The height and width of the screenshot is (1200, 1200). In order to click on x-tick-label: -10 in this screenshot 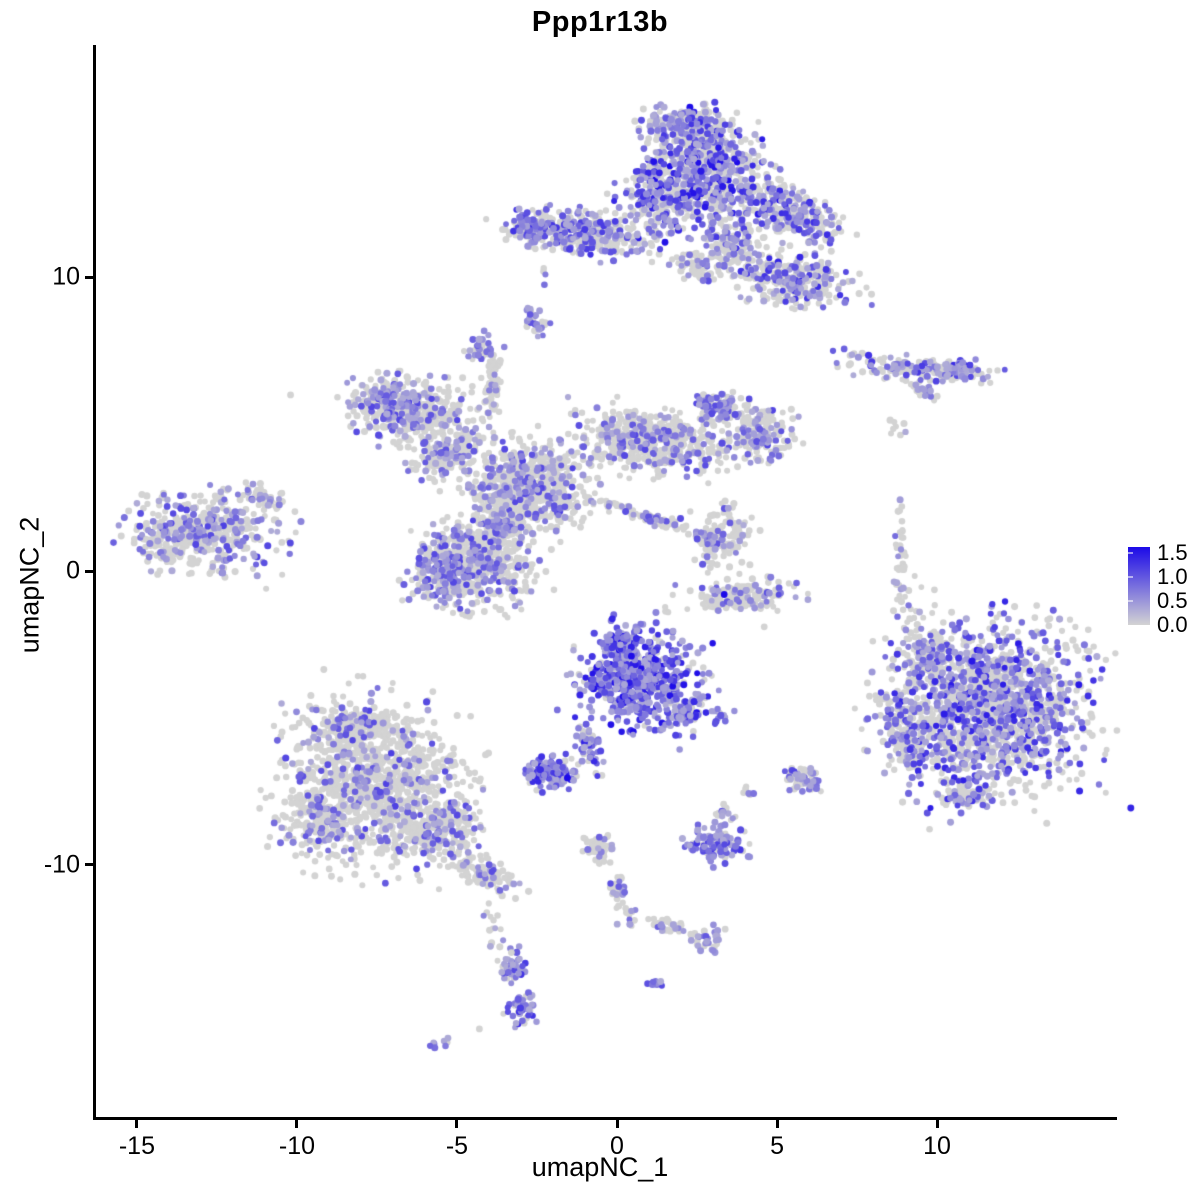, I will do `click(297, 1146)`.